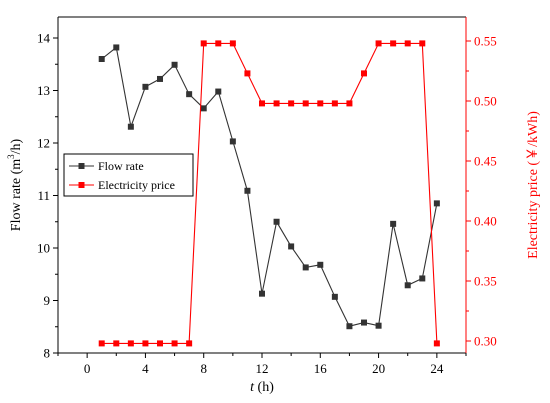 This screenshot has height=403, width=550. Describe the element at coordinates (533, 185) in the screenshot. I see `right-y-axis-title: Electricity price (￥/kWh)` at that location.